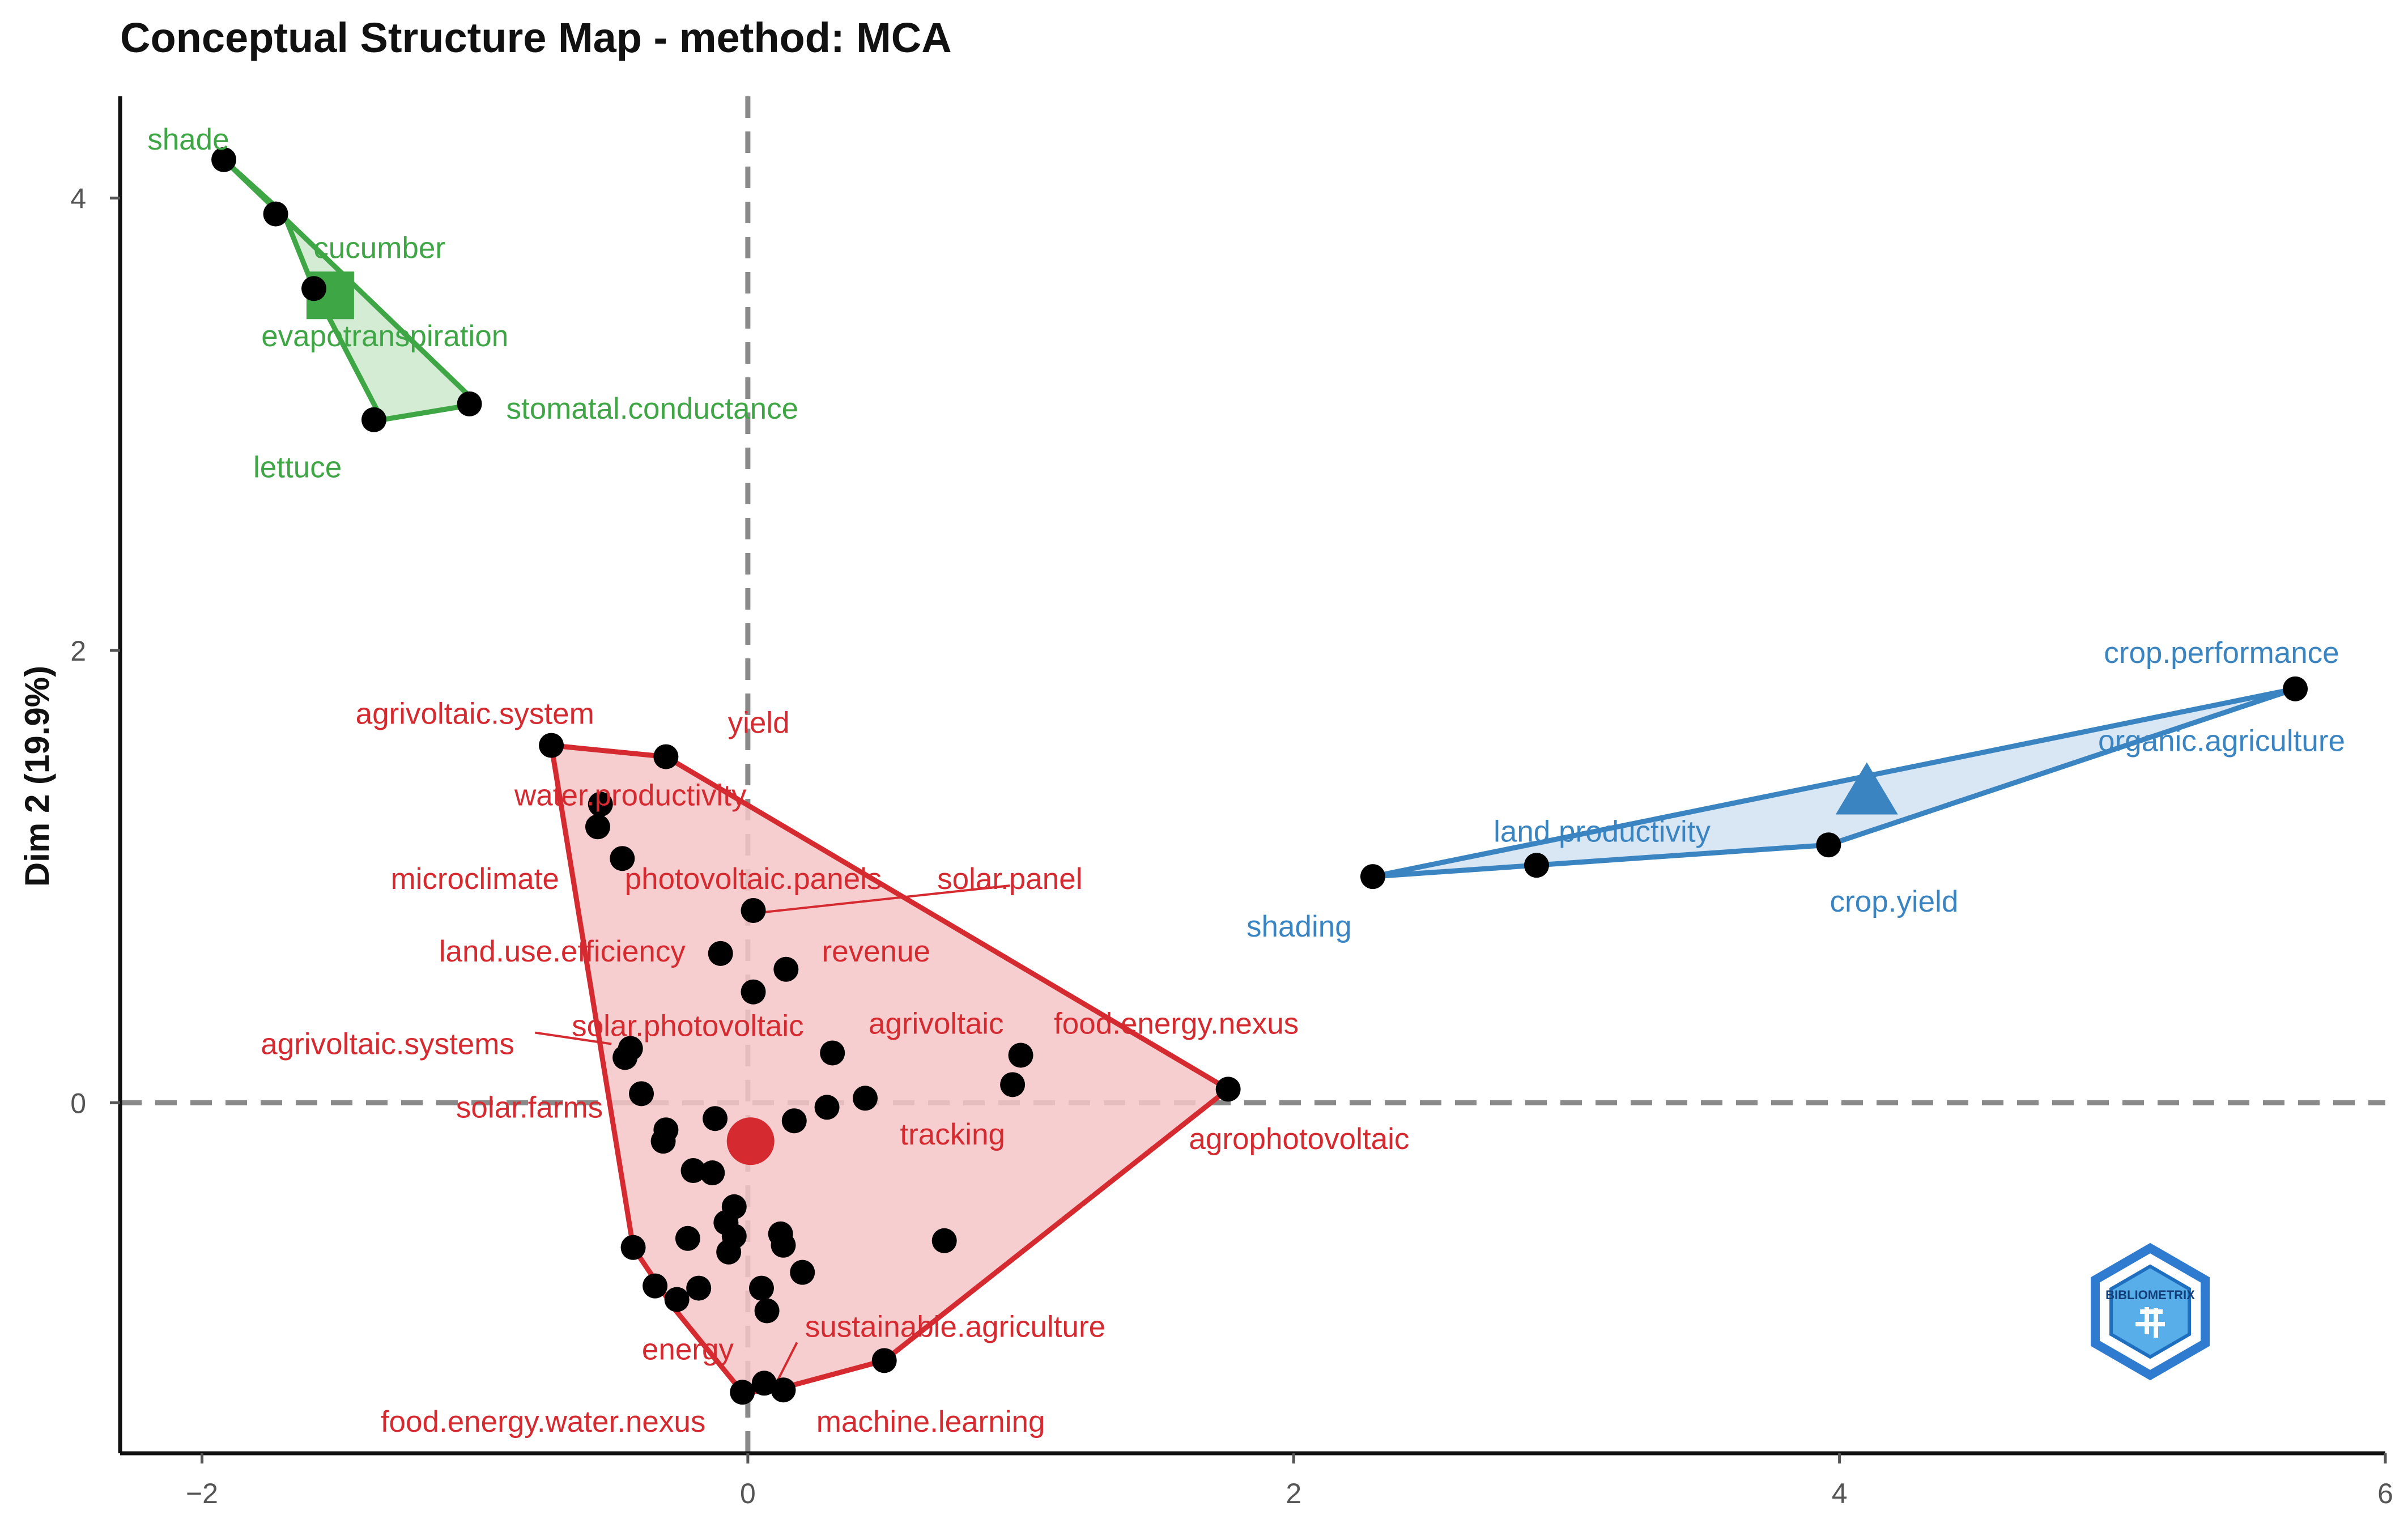 The width and height of the screenshot is (2408, 1536). Describe the element at coordinates (759, 723) in the screenshot. I see `point-label: yield` at that location.